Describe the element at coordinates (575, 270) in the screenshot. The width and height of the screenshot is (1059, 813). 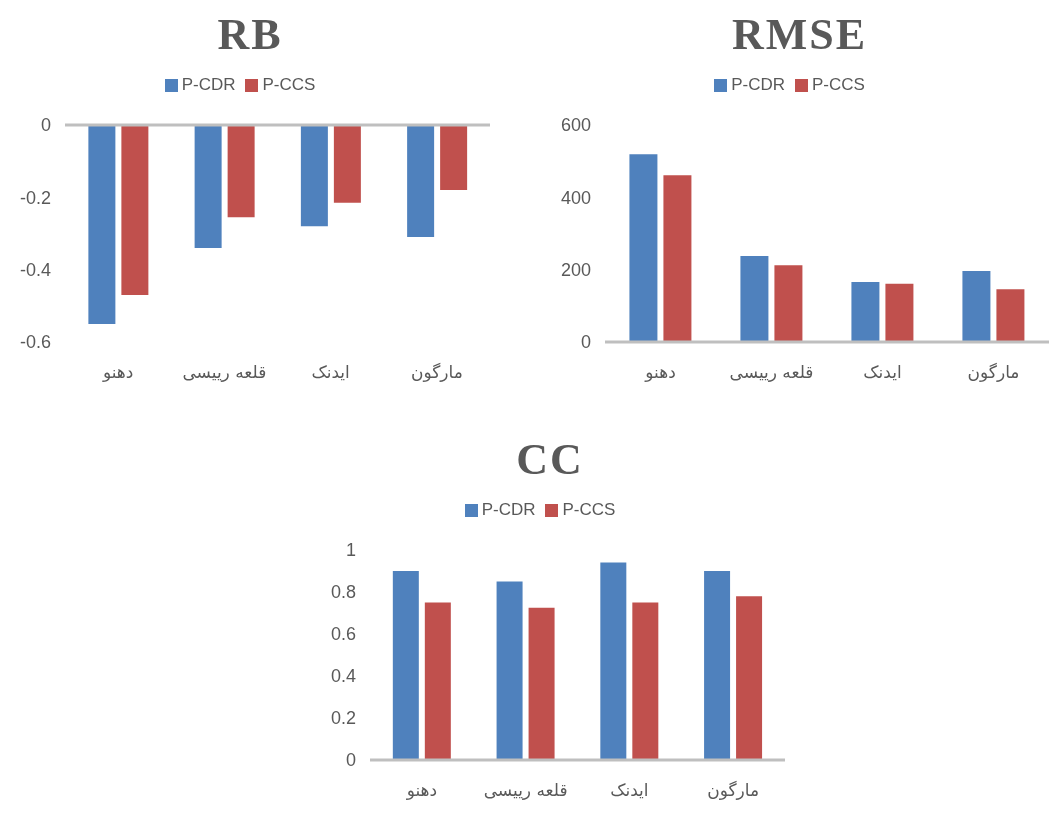
I see `y-tick-label: 200` at that location.